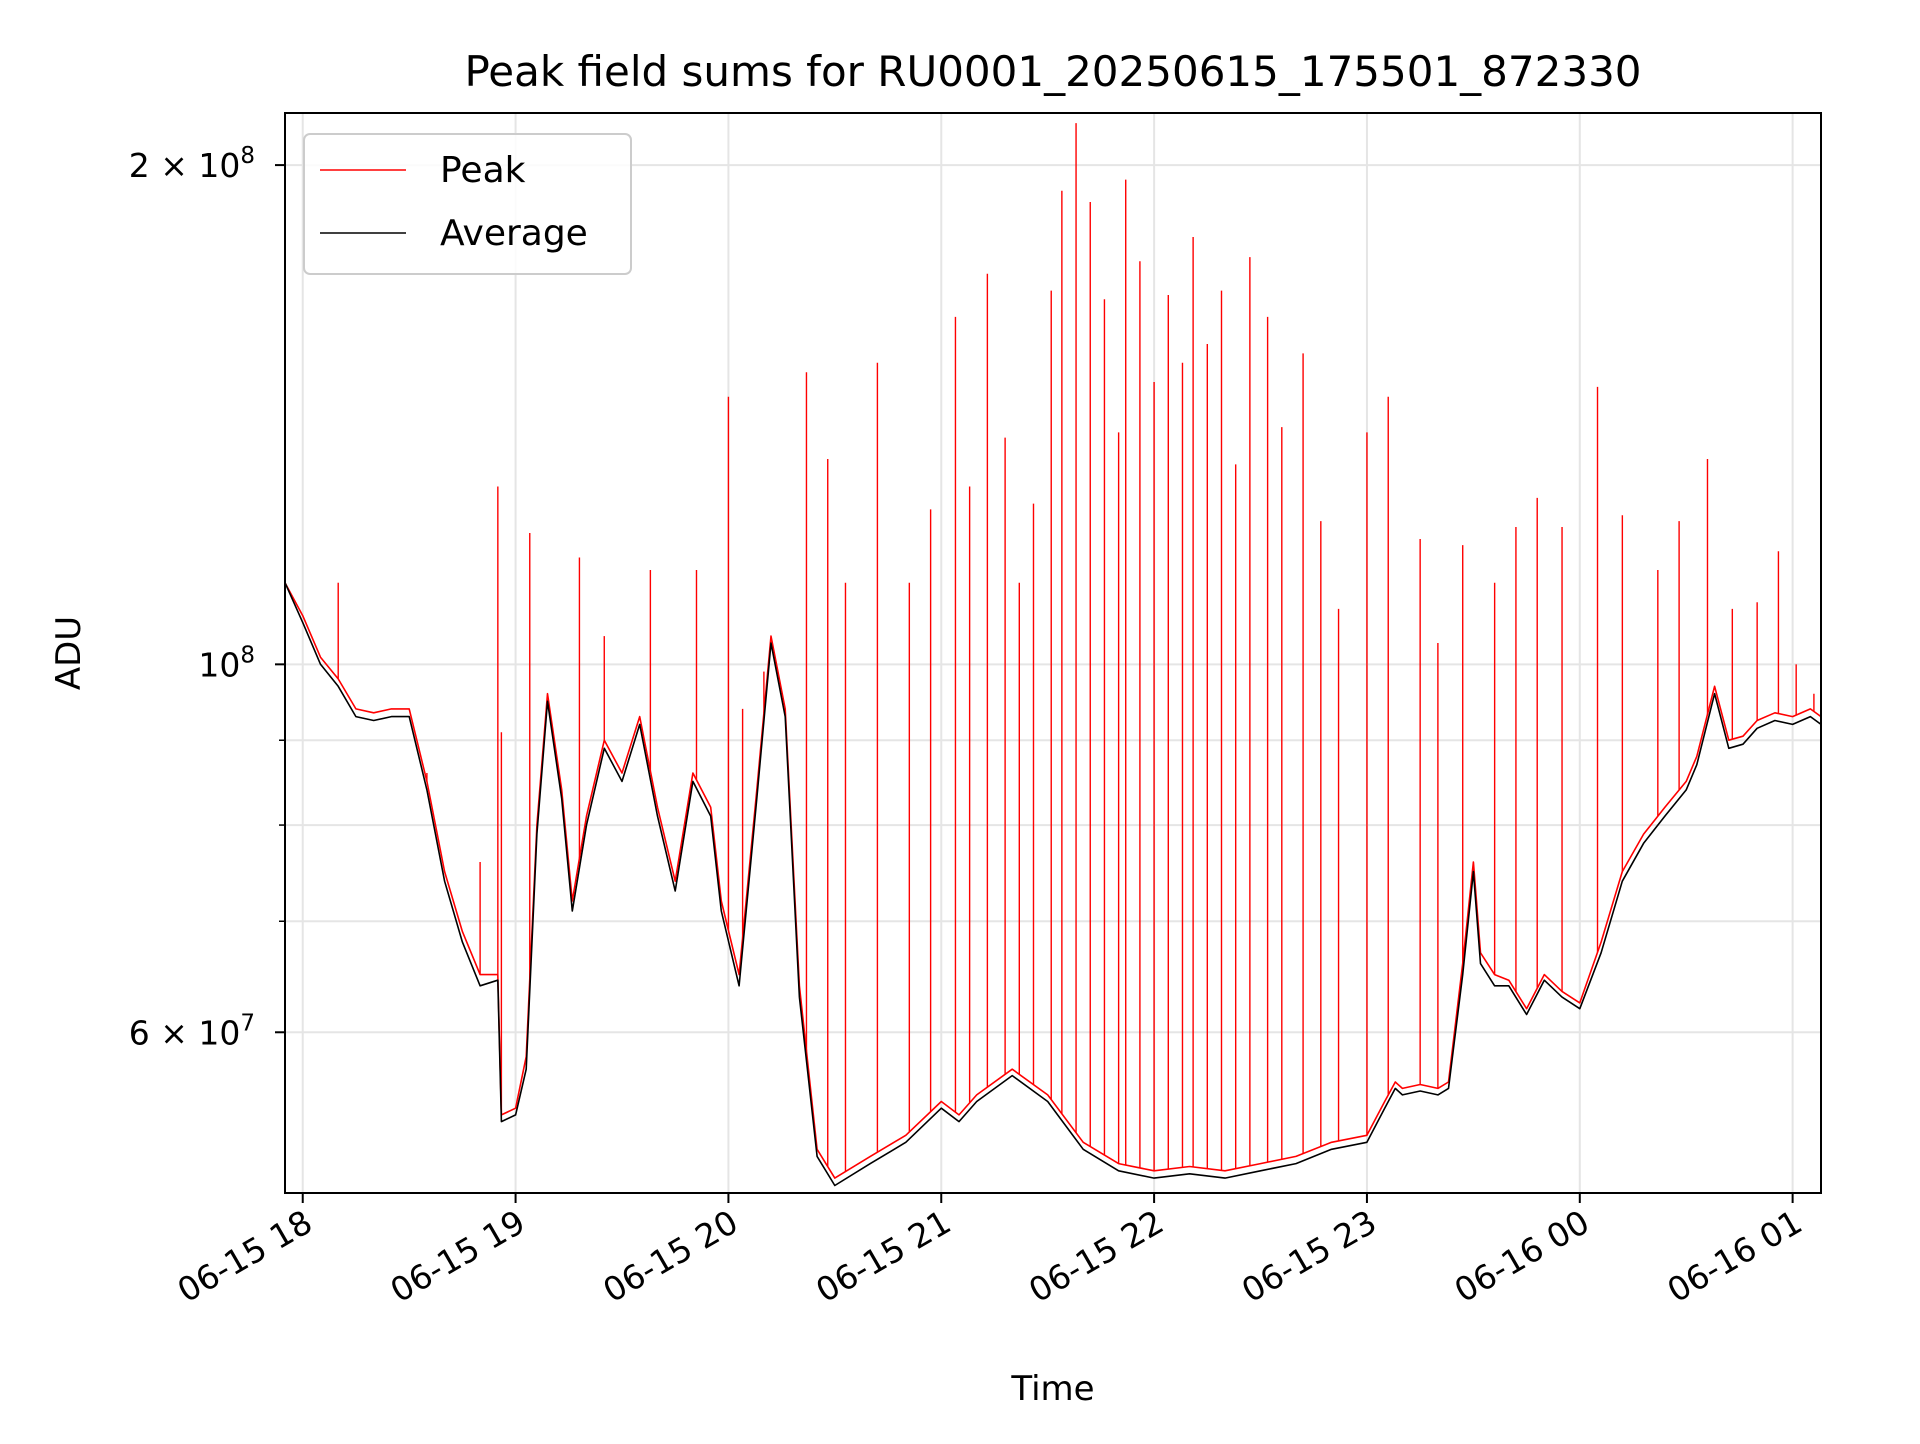 This screenshot has width=1920, height=1444. Describe the element at coordinates (1052, 1389) in the screenshot. I see `x-axis-title: Time` at that location.